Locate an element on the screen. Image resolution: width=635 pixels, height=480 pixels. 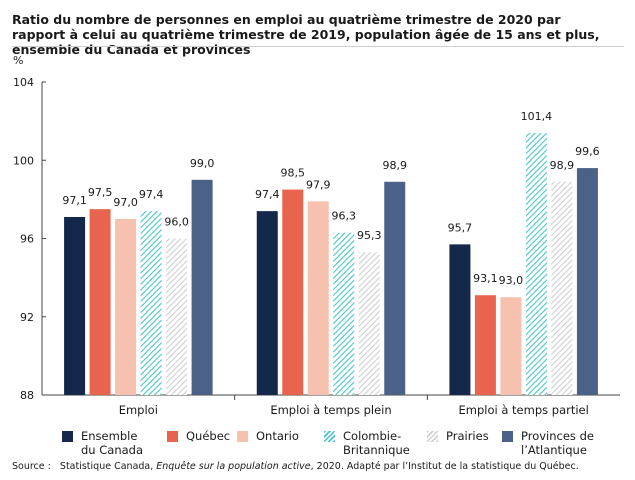
y-tick-label: 88 is located at coordinates (27, 395).